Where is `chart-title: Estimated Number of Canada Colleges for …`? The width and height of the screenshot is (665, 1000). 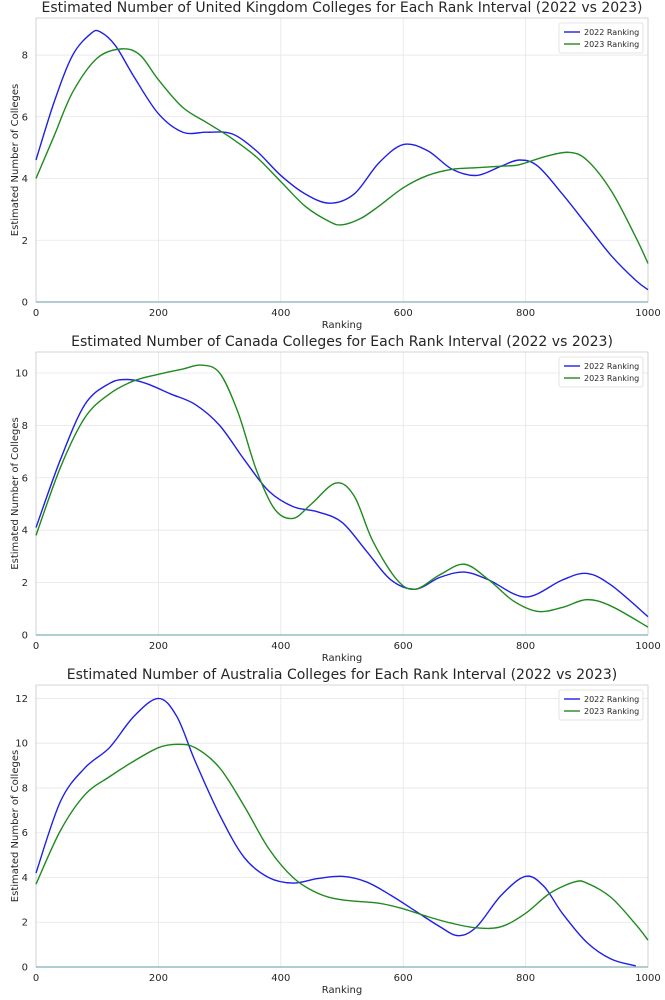
chart-title: Estimated Number of Canada Colleges for … is located at coordinates (342, 342).